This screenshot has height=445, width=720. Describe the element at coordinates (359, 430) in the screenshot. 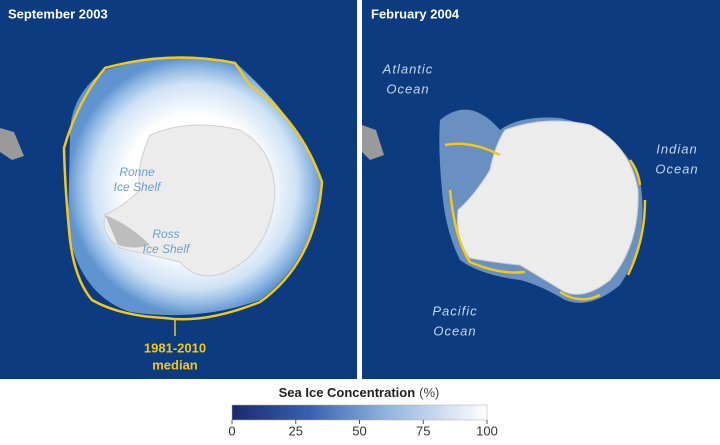

I see `tick-label: 50` at that location.